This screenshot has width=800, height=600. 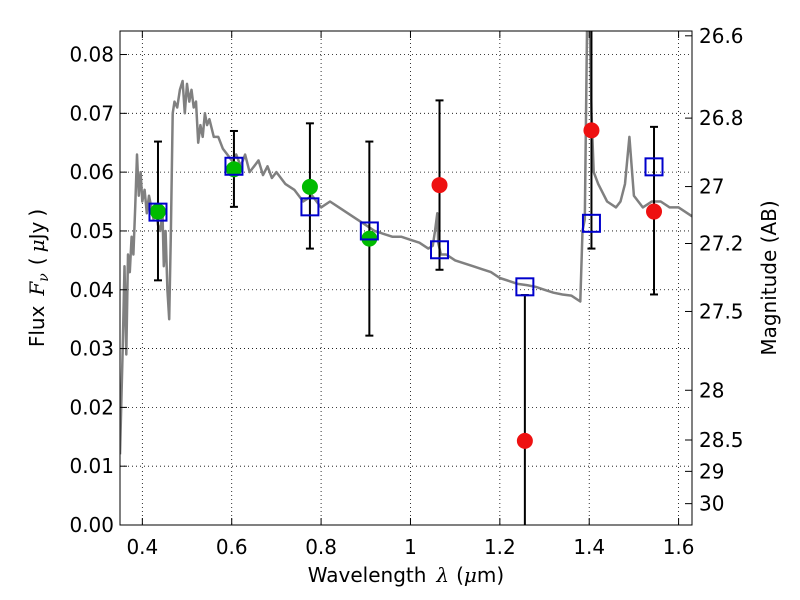 I want to click on mag-tick-label: 30, so click(x=711, y=504).